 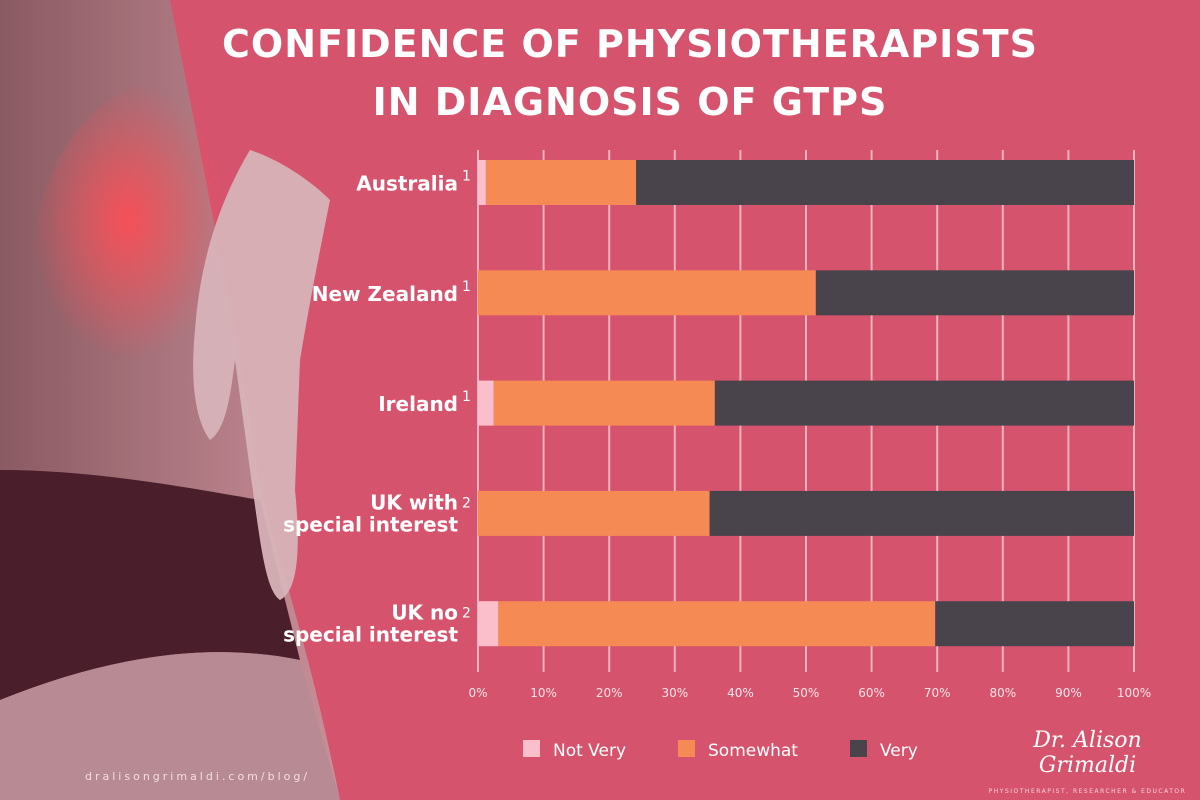 What do you see at coordinates (871, 693) in the screenshot?
I see `x-tick-label: 60%` at bounding box center [871, 693].